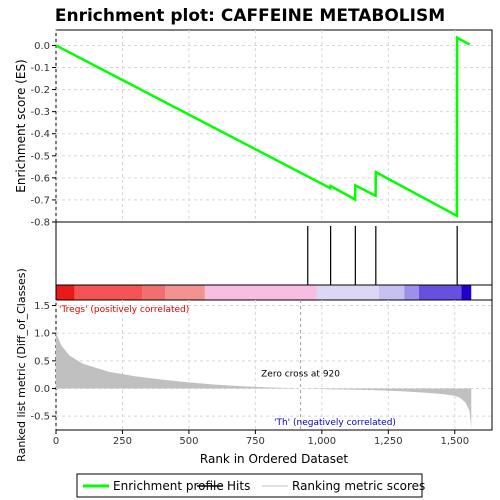  What do you see at coordinates (454, 441) in the screenshot?
I see `x-tick-label: 1,500` at bounding box center [454, 441].